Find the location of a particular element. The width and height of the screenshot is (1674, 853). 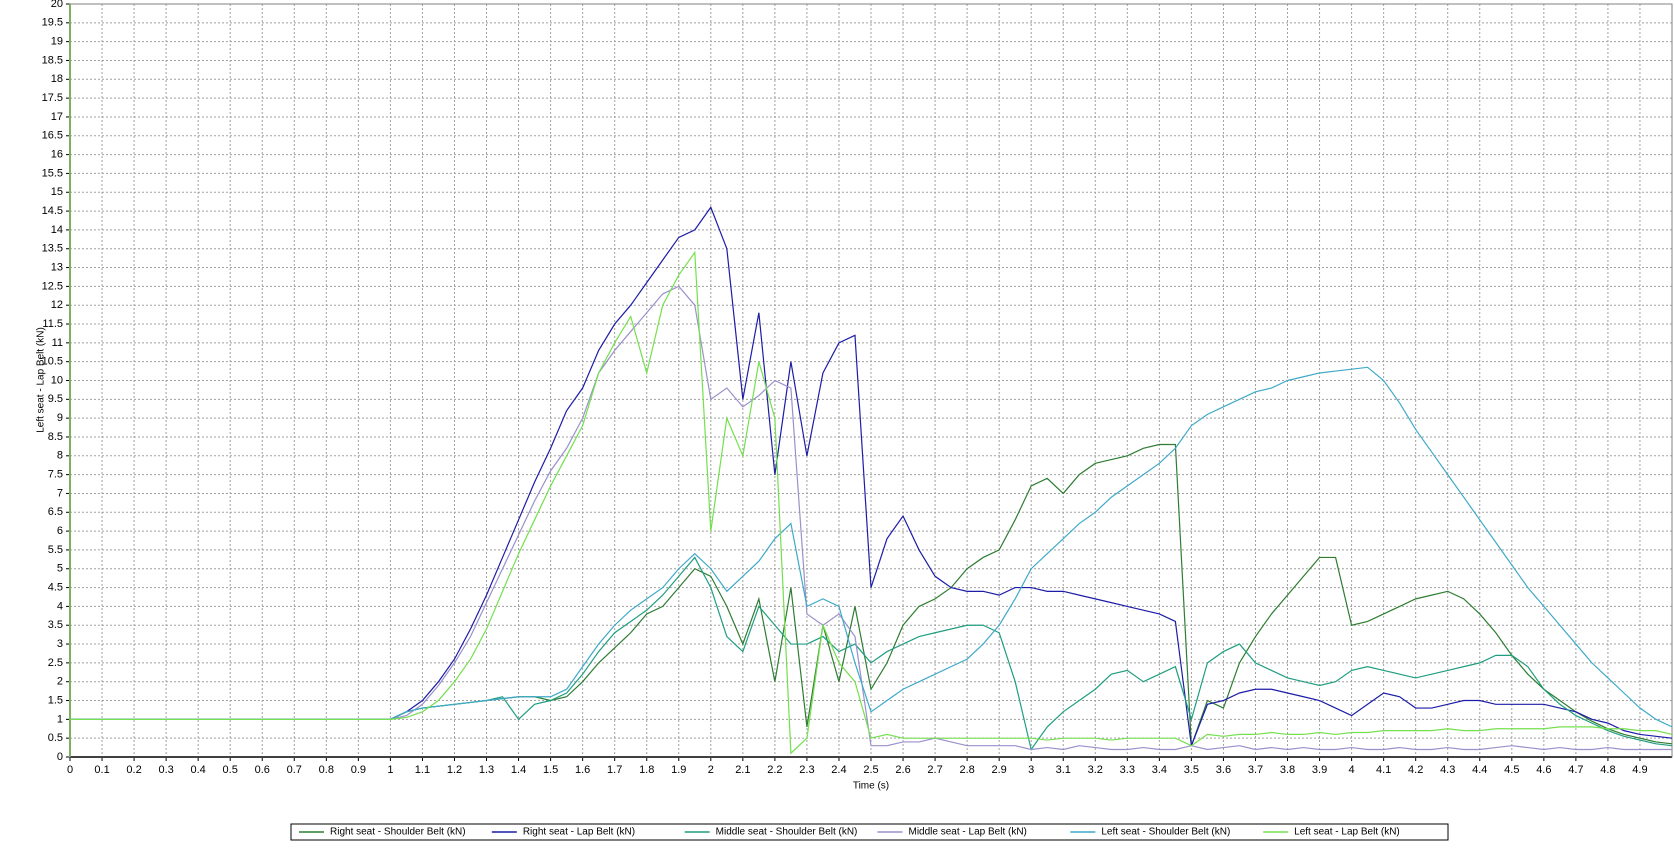

y-tick-label: 0 is located at coordinates (60, 757).